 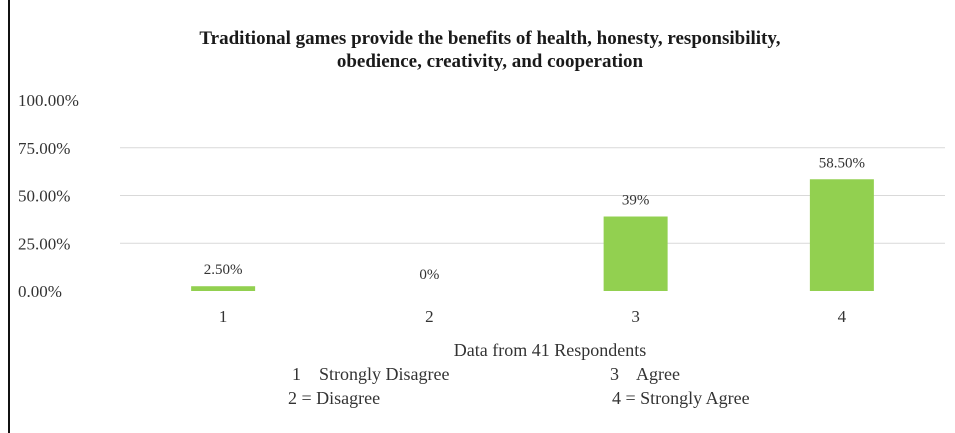 What do you see at coordinates (550, 350) in the screenshot?
I see `x-axis-label: Data from 41 Respondents` at bounding box center [550, 350].